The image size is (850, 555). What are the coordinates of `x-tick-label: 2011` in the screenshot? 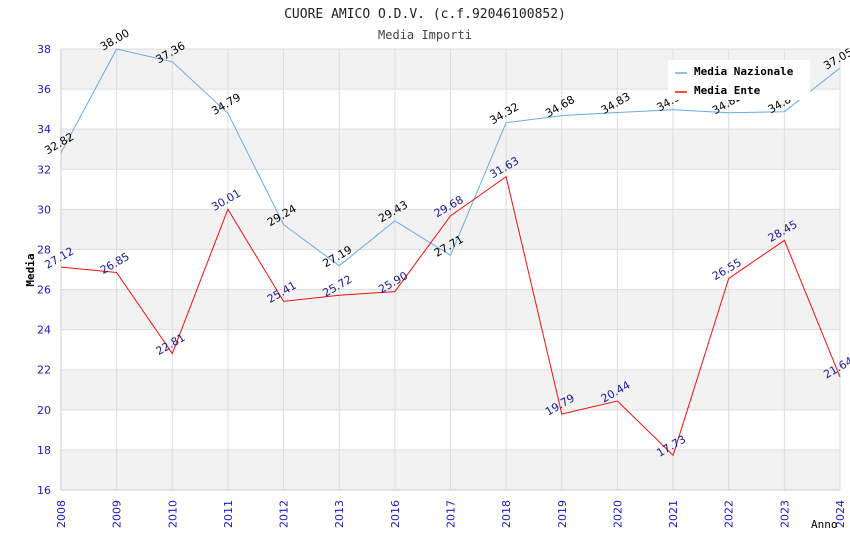 It's located at (228, 514).